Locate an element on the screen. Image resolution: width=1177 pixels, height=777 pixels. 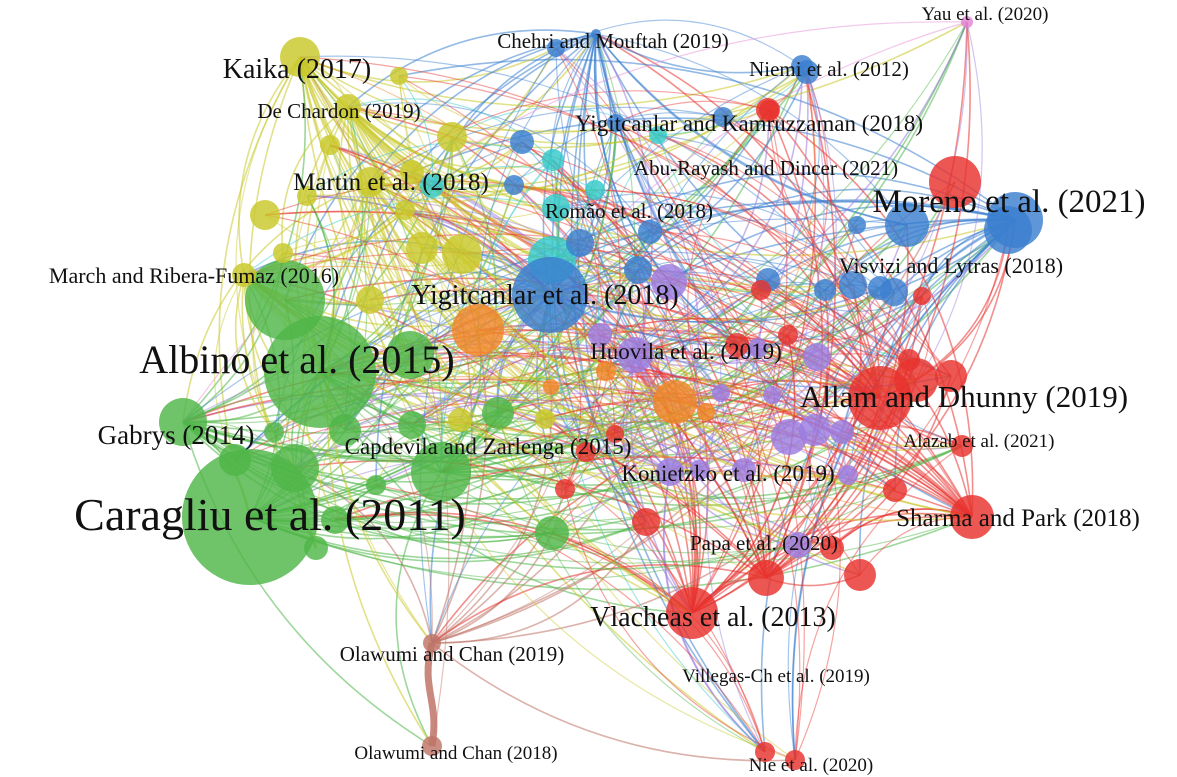
node-capdevila is located at coordinates (441, 472).